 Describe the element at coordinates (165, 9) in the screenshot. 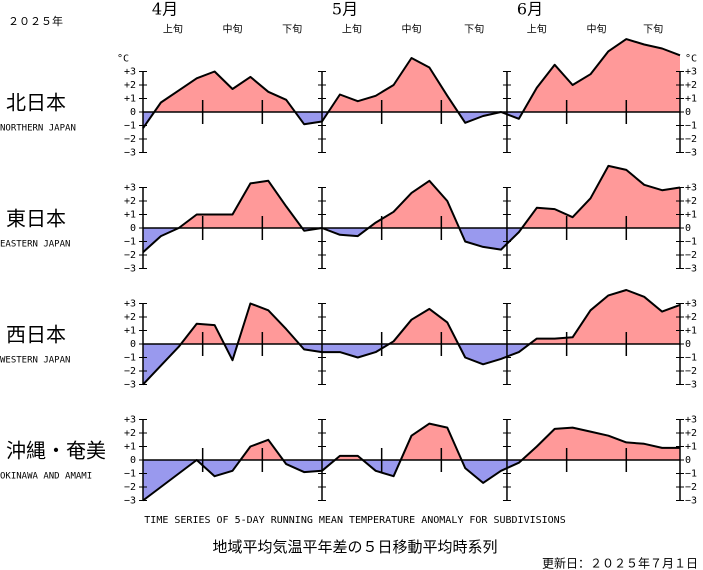

I see `month-label: 4月` at that location.